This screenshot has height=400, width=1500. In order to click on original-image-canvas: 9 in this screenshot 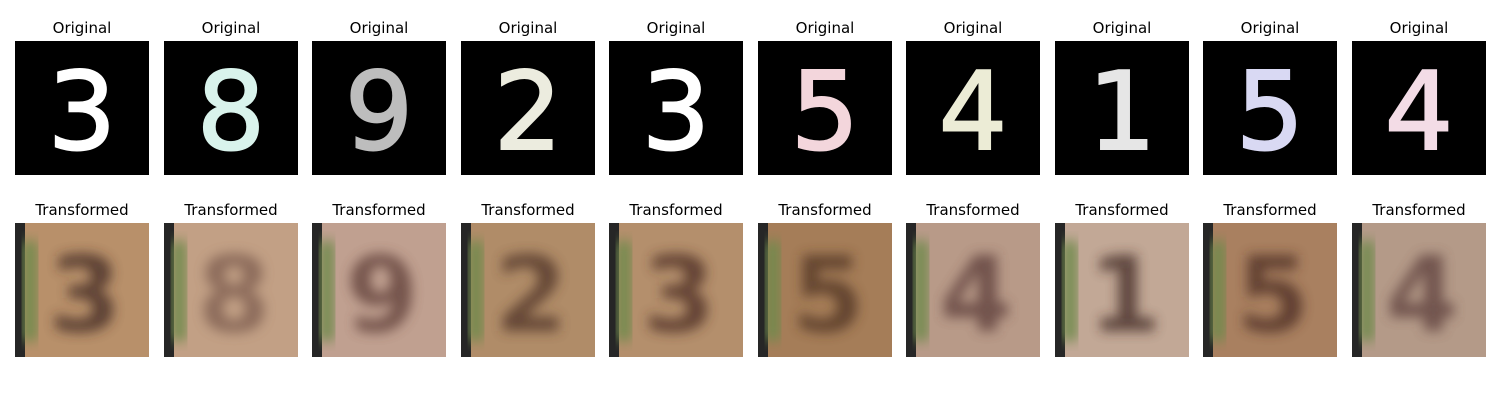, I will do `click(379, 108)`.